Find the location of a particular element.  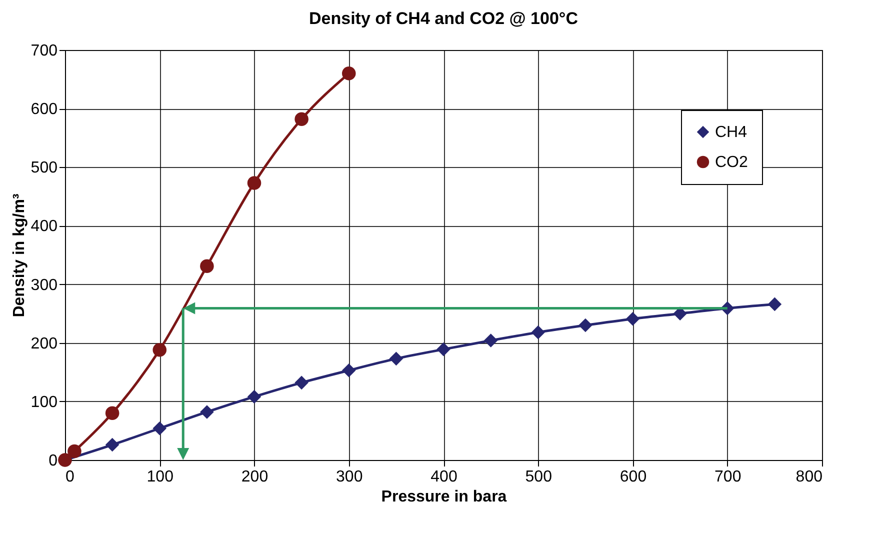

x-tick-label: 300 is located at coordinates (349, 477).